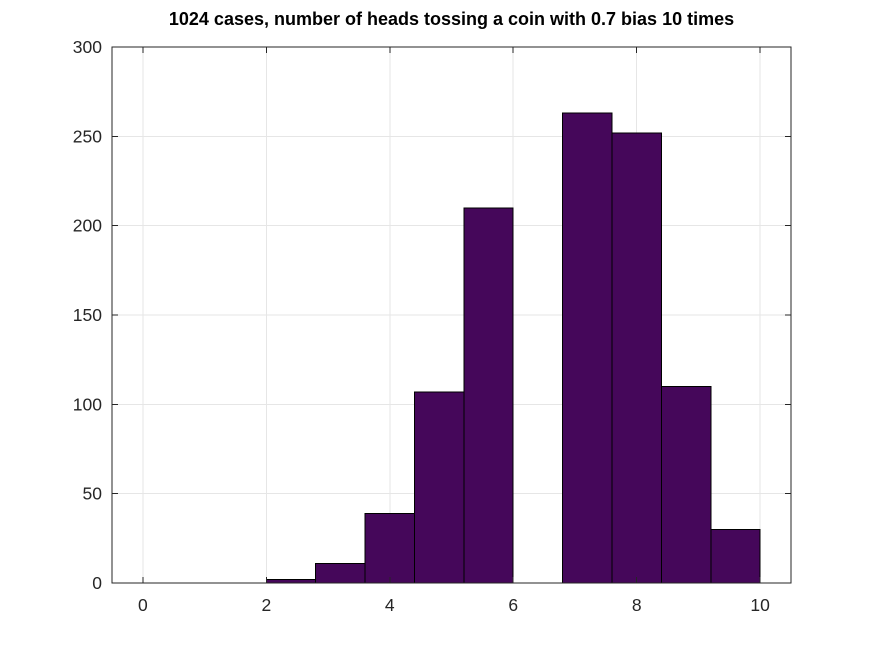 This screenshot has width=873, height=655. I want to click on x-axis-tick-label: 4, so click(390, 605).